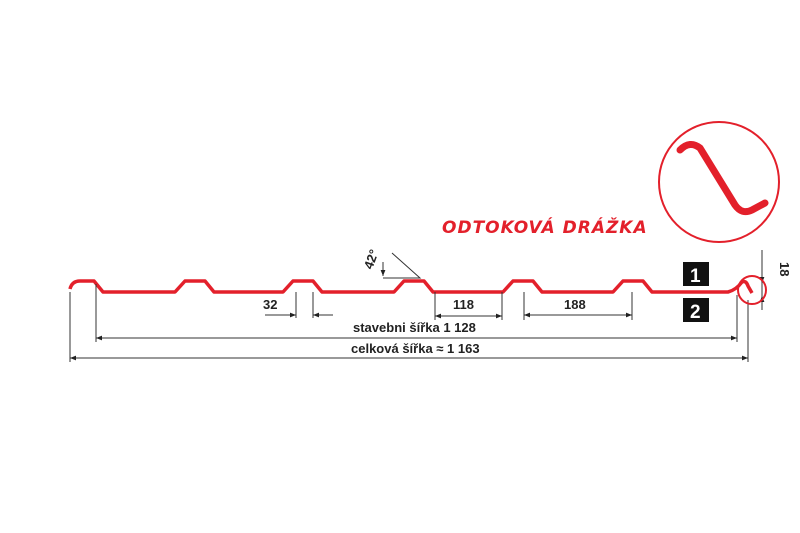  What do you see at coordinates (411, 286) in the screenshot?
I see `sheet-profile` at bounding box center [411, 286].